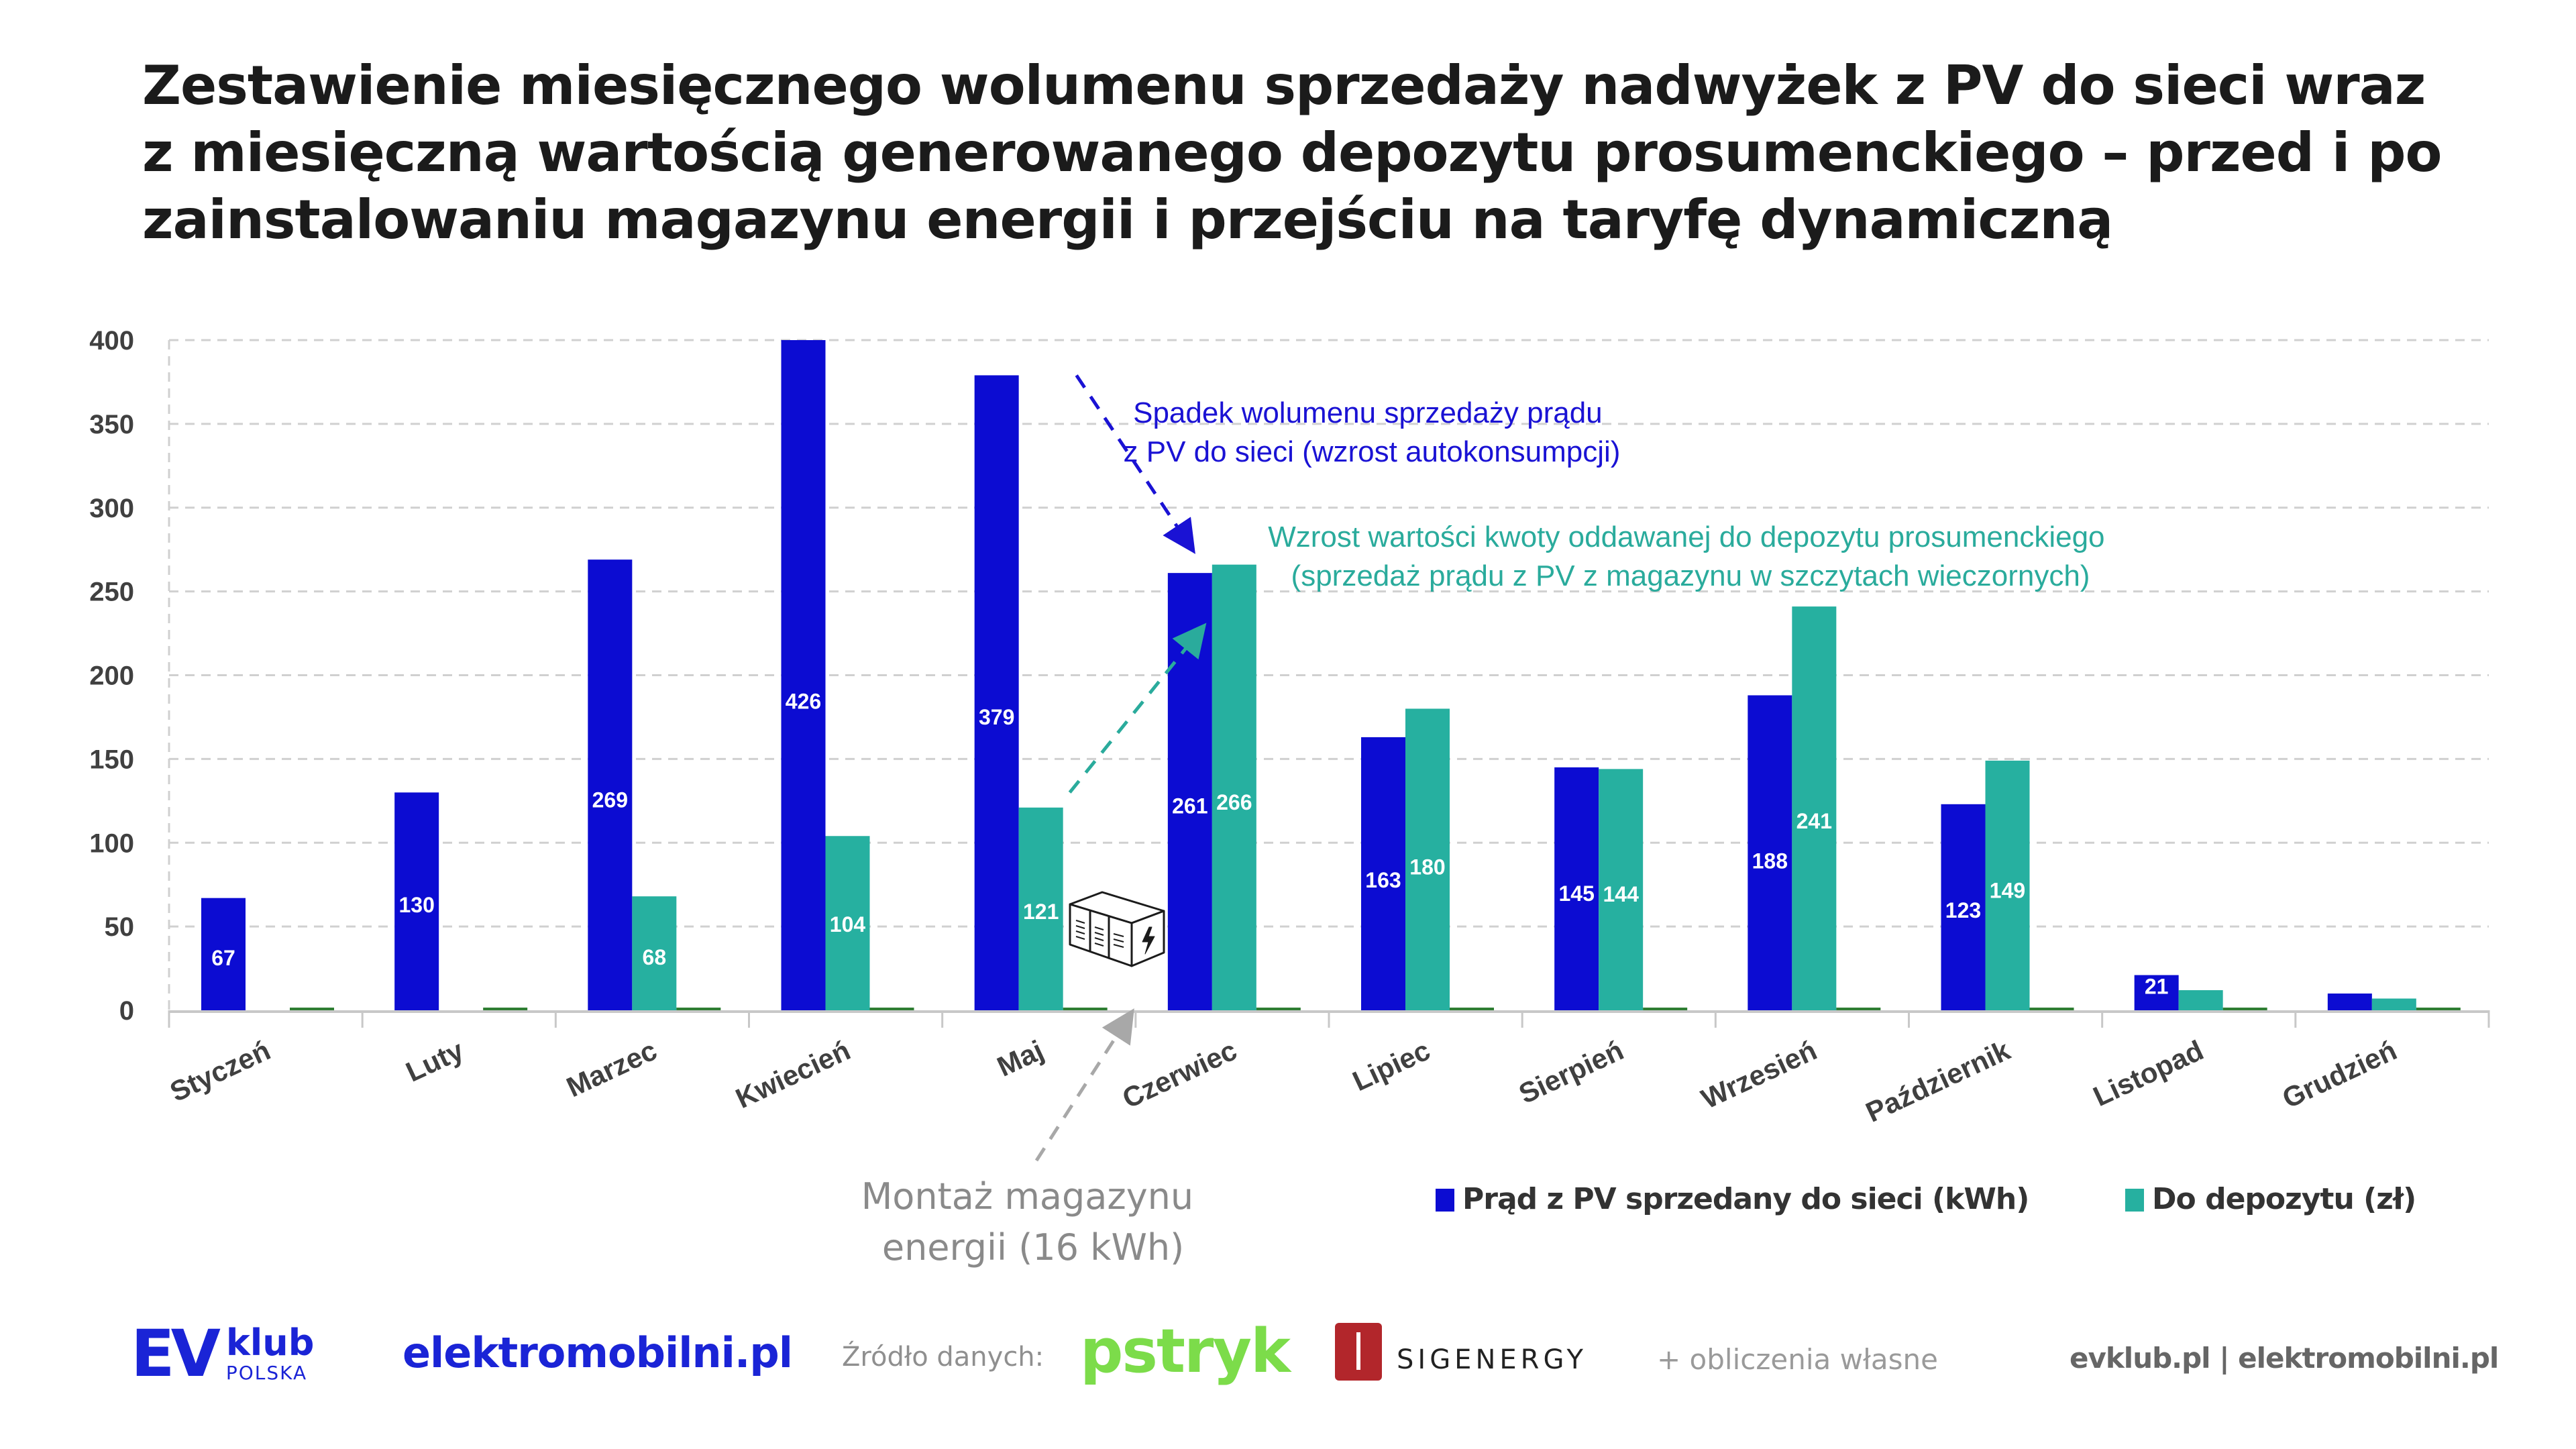  I want to click on data-label-deposit: 149, so click(2007, 891).